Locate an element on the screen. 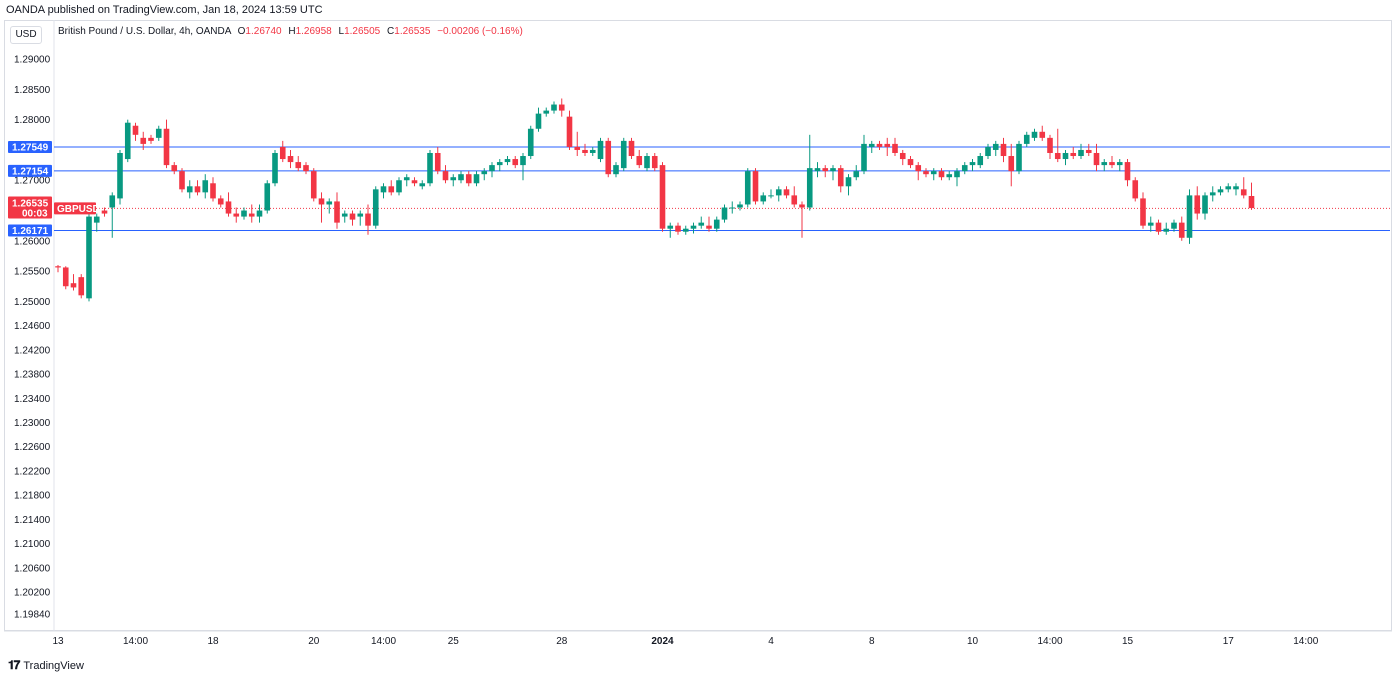  hline-price-tag: 1.27154 is located at coordinates (30, 171).